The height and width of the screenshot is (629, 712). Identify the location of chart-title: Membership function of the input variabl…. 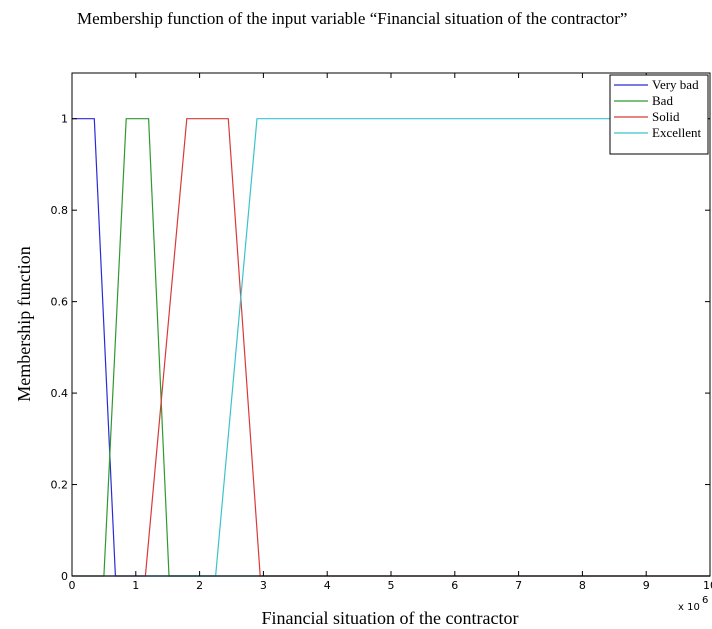
(352, 18).